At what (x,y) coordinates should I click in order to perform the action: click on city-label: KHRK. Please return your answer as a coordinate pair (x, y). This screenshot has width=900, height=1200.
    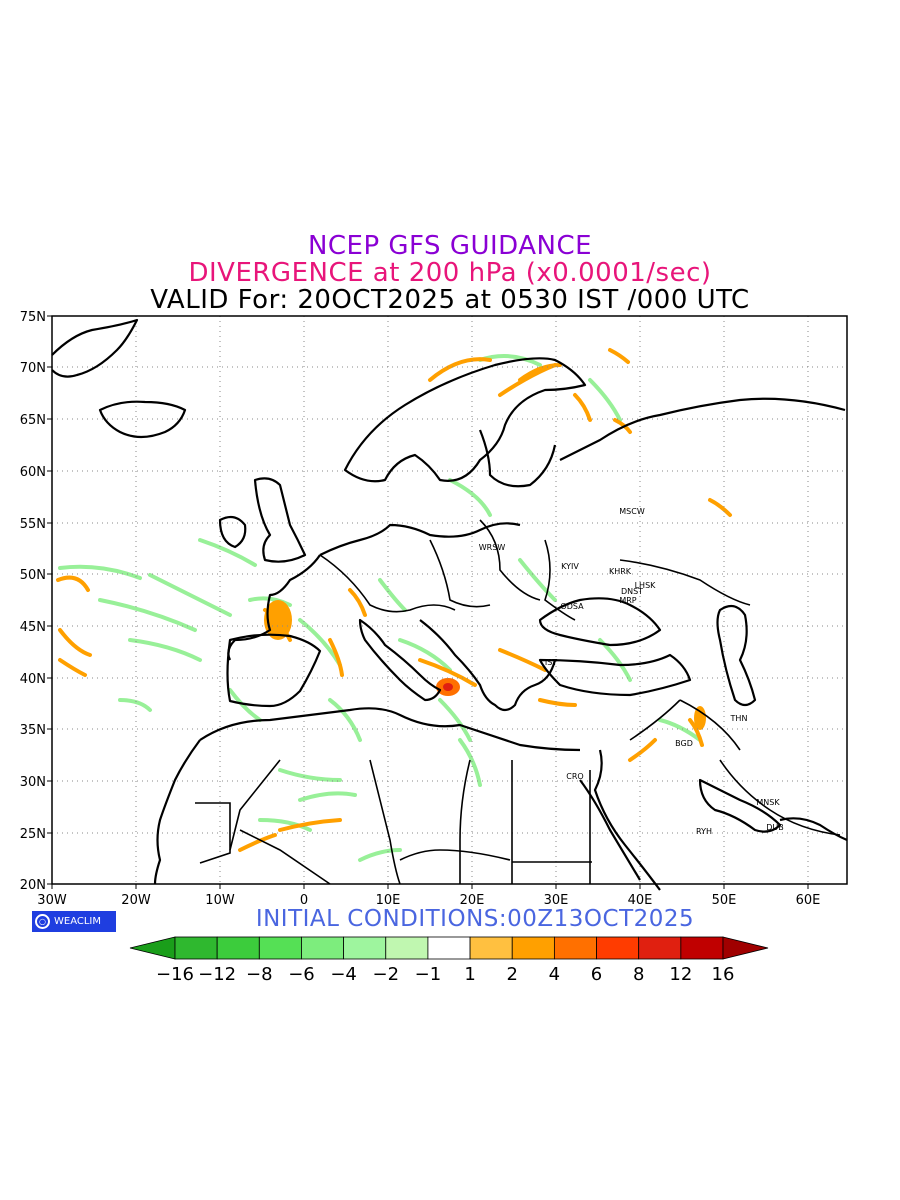
    Looking at the image, I should click on (620, 571).